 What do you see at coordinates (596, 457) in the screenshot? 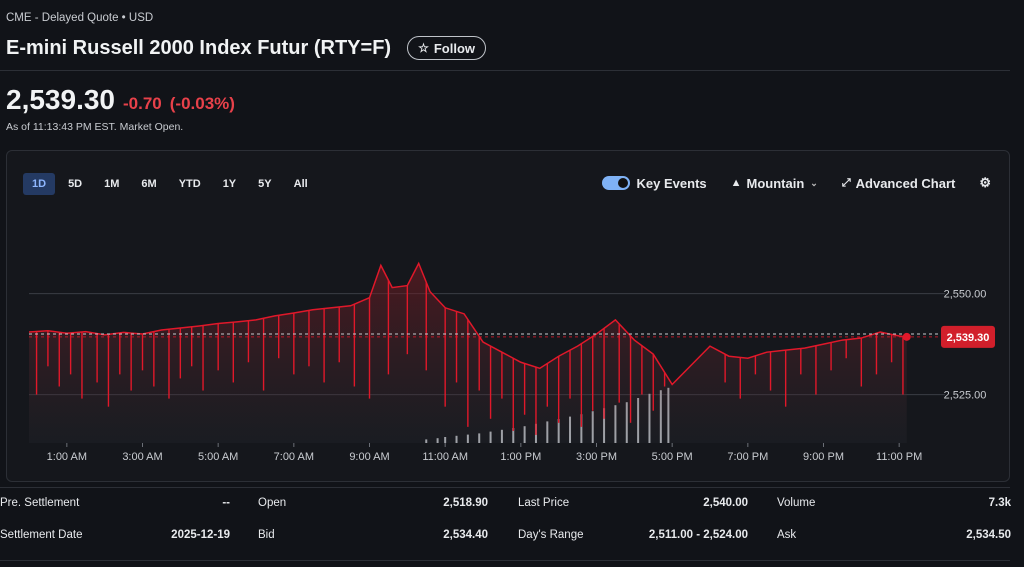
I see `x-tick-label: 3:00 PM` at bounding box center [596, 457].